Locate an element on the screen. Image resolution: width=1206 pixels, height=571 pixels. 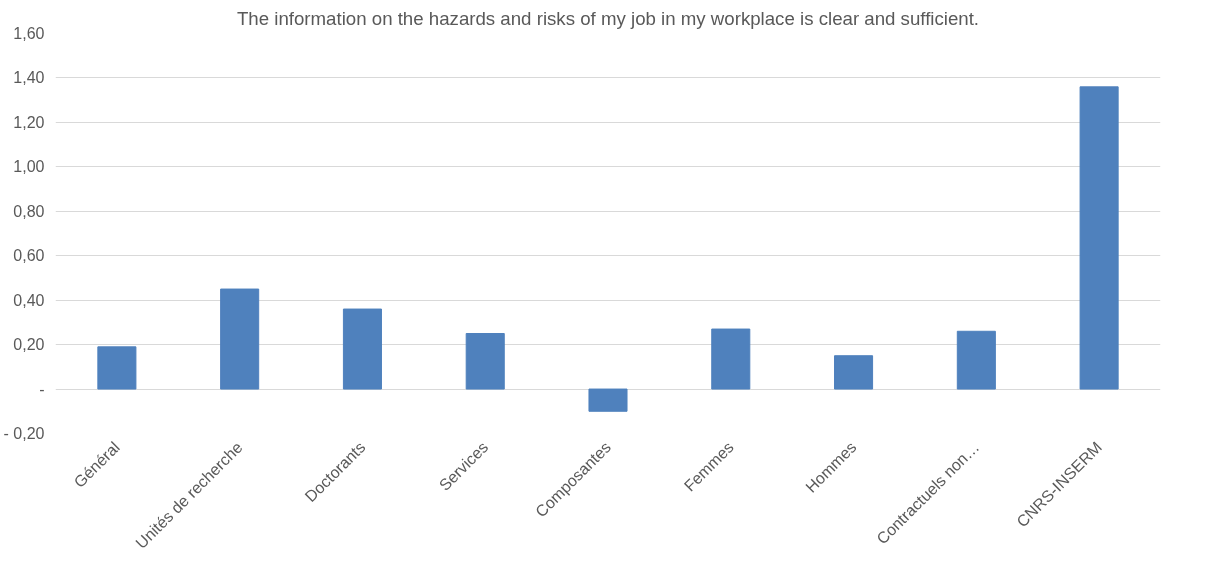
y-tick-label: 0,60 is located at coordinates (29, 256).